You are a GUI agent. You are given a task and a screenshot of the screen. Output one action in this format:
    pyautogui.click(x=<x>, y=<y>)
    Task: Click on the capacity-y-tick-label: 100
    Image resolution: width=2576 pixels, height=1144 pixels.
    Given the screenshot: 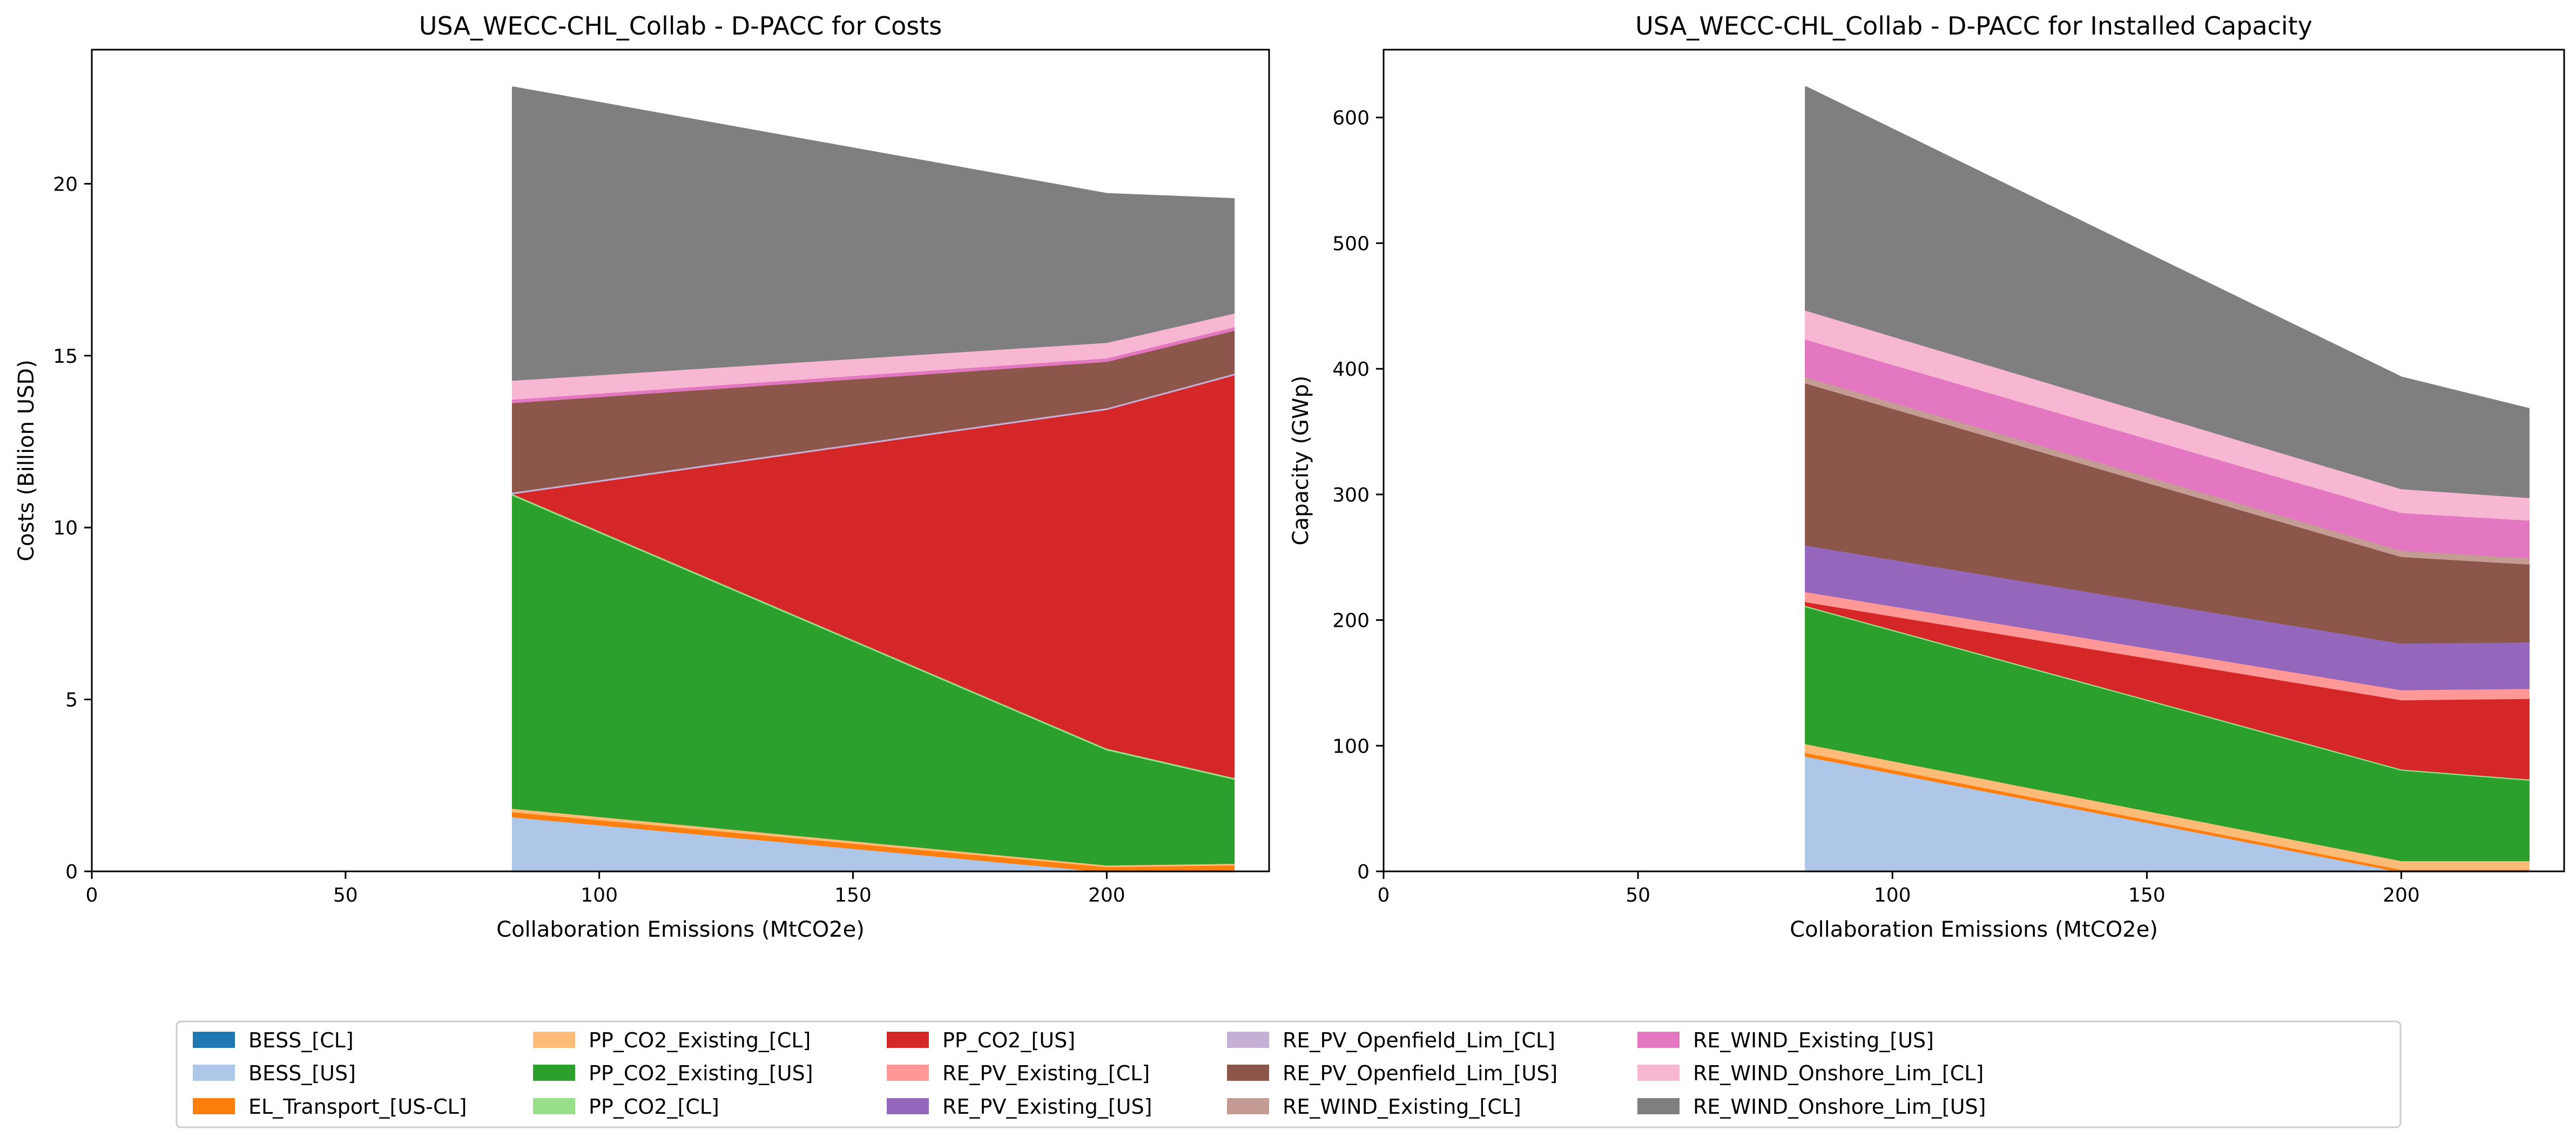 What is the action you would take?
    pyautogui.click(x=1351, y=746)
    